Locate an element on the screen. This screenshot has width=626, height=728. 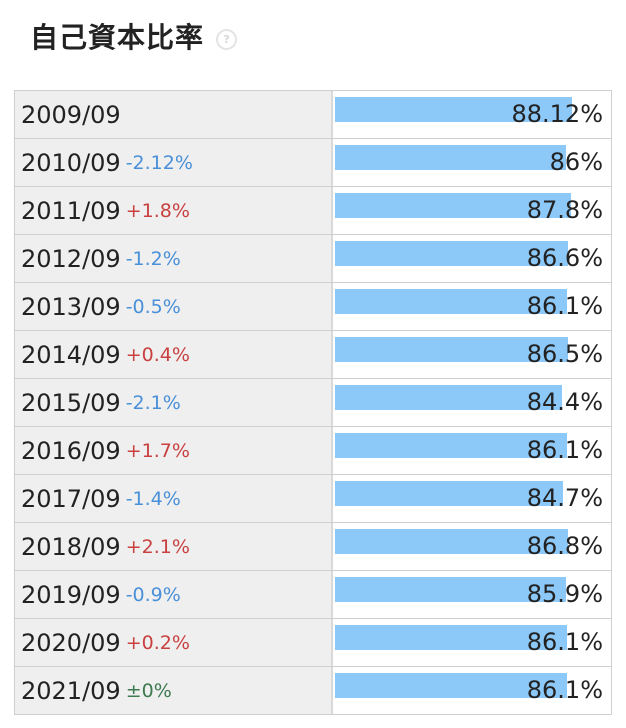
year-label: 2017/09 is located at coordinates (71, 498).